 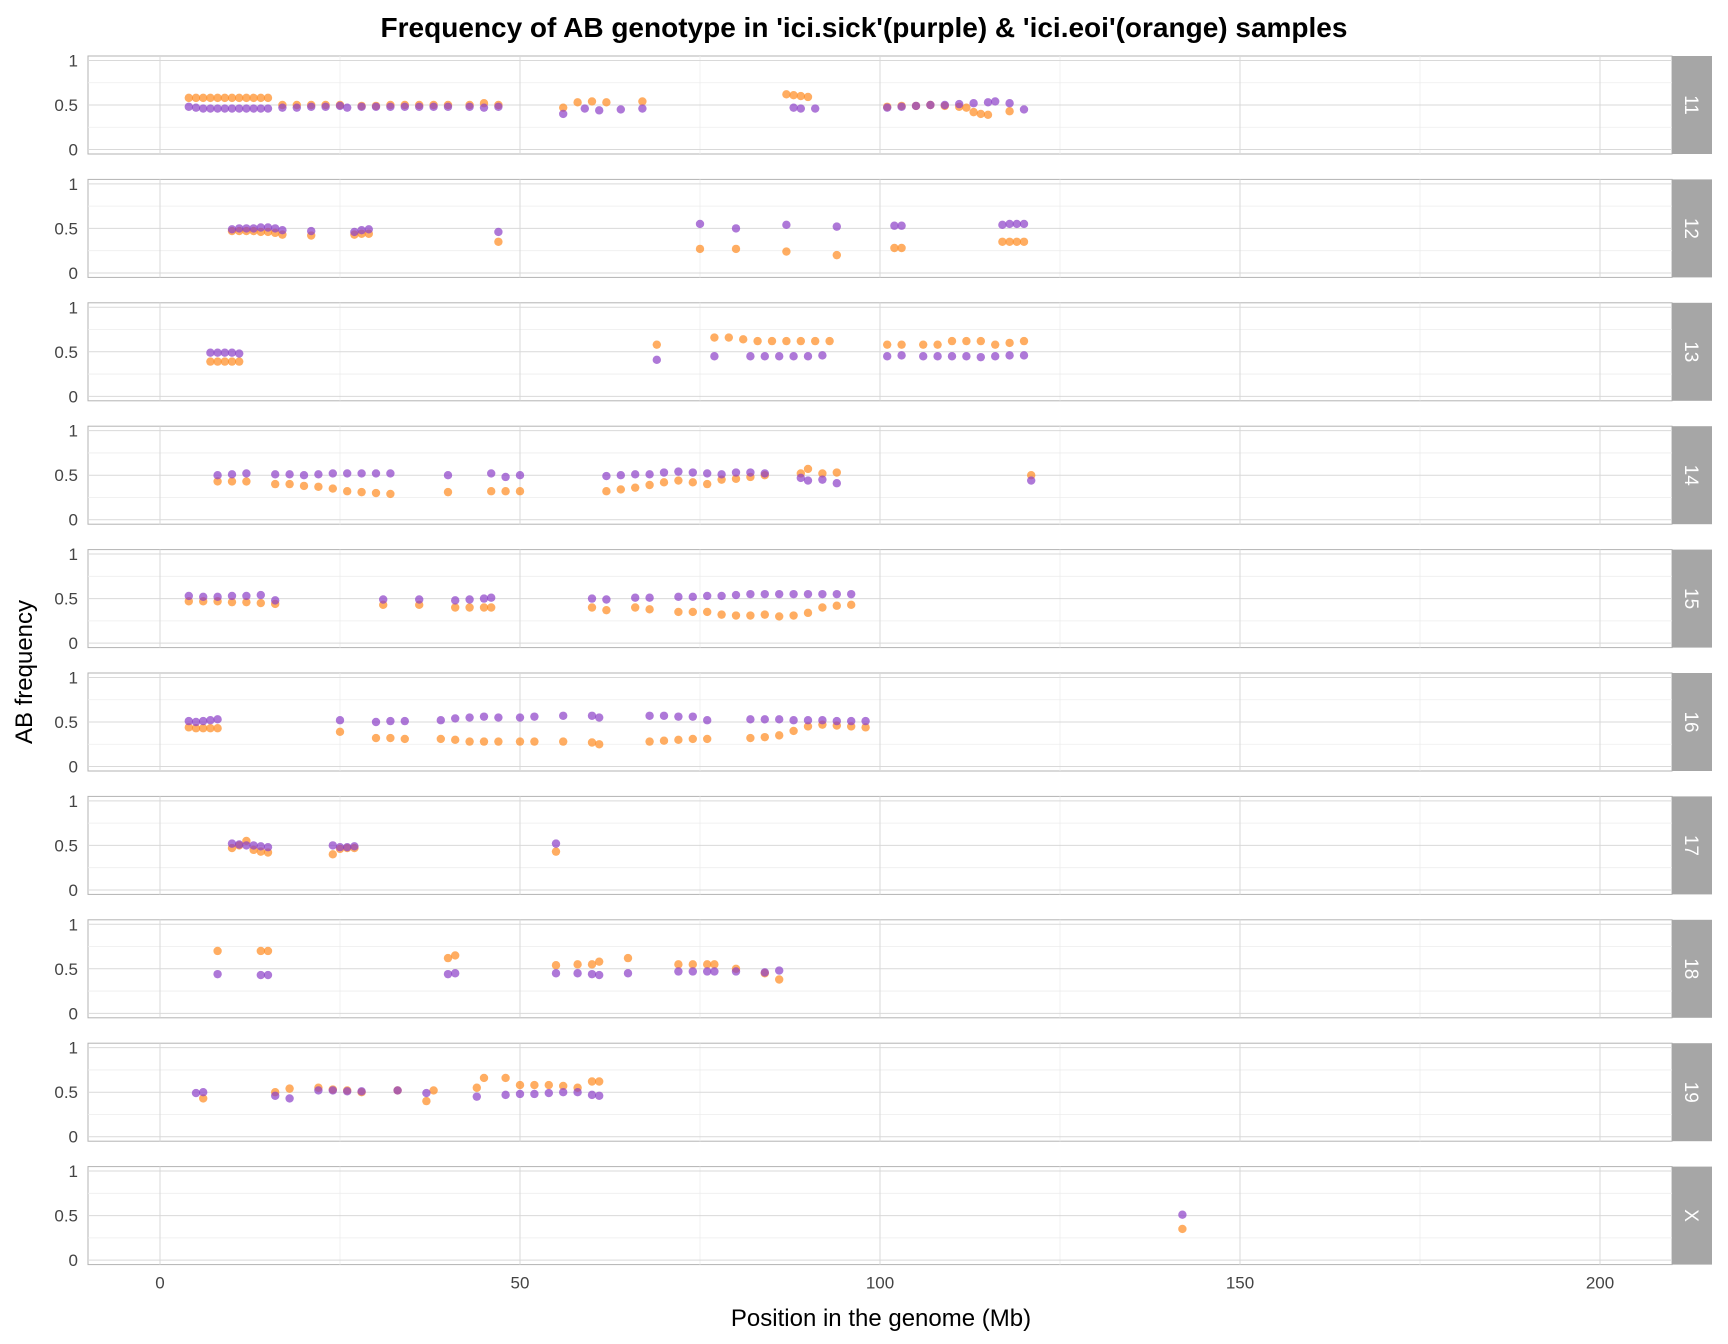 What do you see at coordinates (883, 229) in the screenshot?
I see `panel-12: 0 0.5 1 12` at bounding box center [883, 229].